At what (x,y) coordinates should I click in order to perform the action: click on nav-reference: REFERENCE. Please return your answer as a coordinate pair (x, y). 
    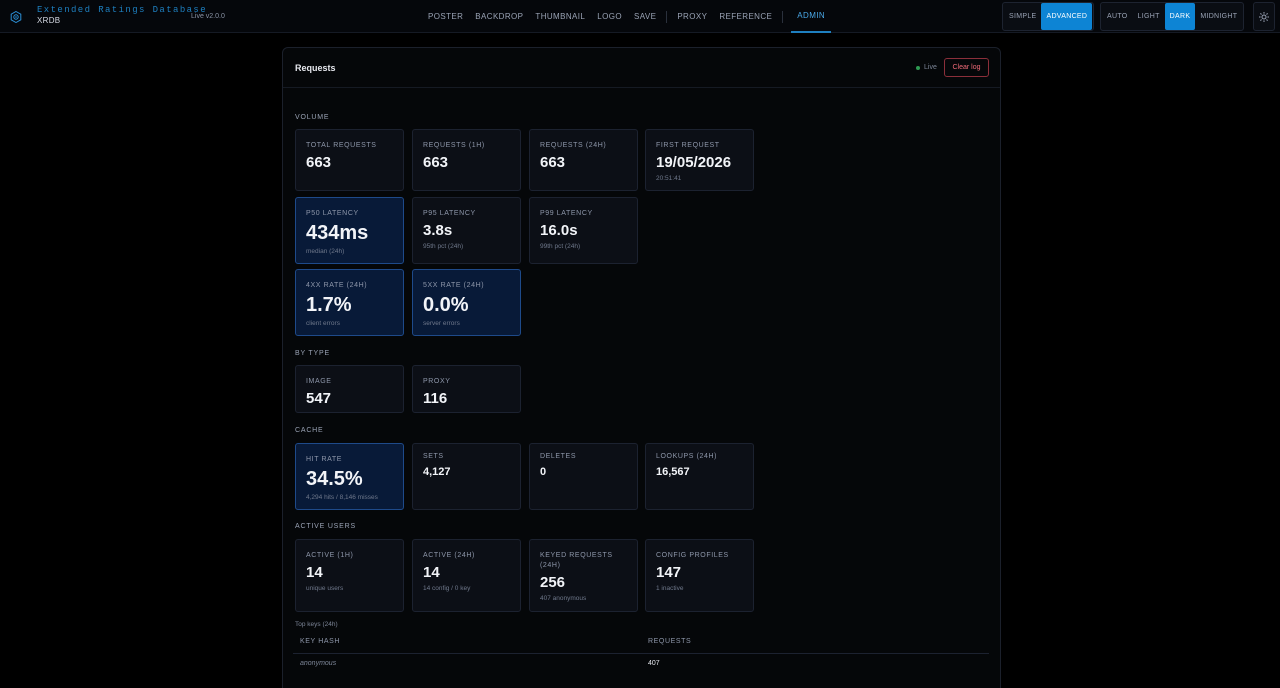
    Looking at the image, I should click on (746, 16).